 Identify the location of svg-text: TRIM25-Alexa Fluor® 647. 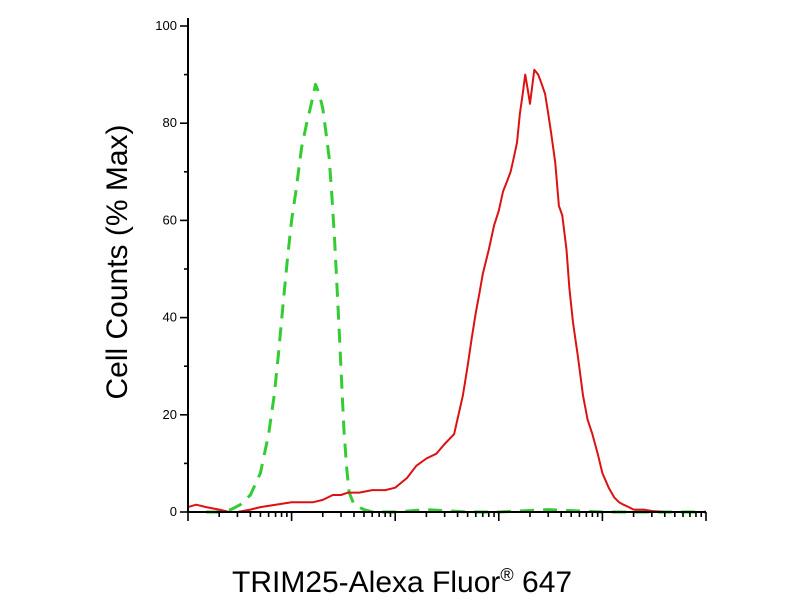
(402, 582).